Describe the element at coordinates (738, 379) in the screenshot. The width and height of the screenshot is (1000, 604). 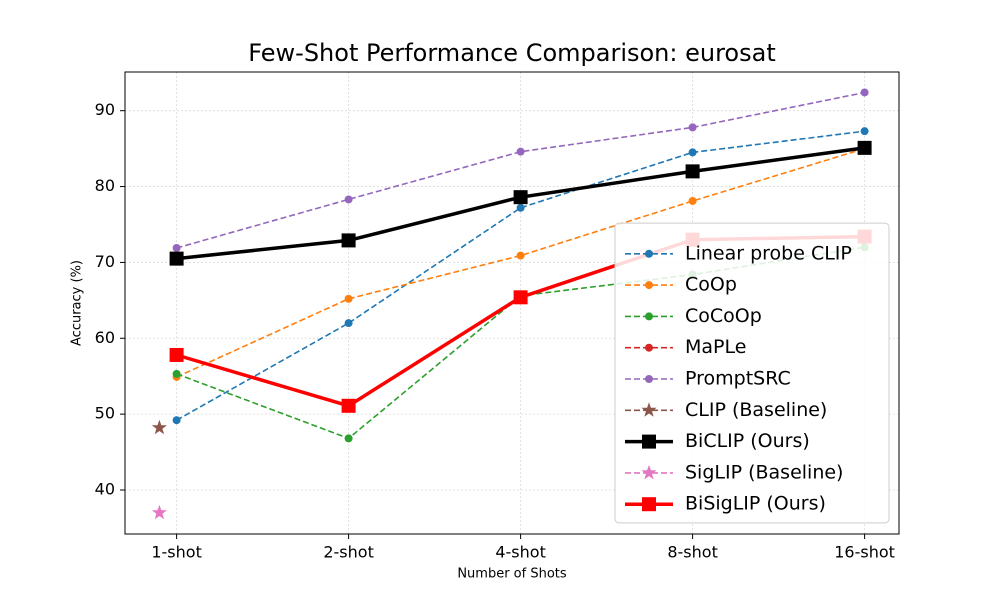
I see `legend-label: PromptSRC` at that location.